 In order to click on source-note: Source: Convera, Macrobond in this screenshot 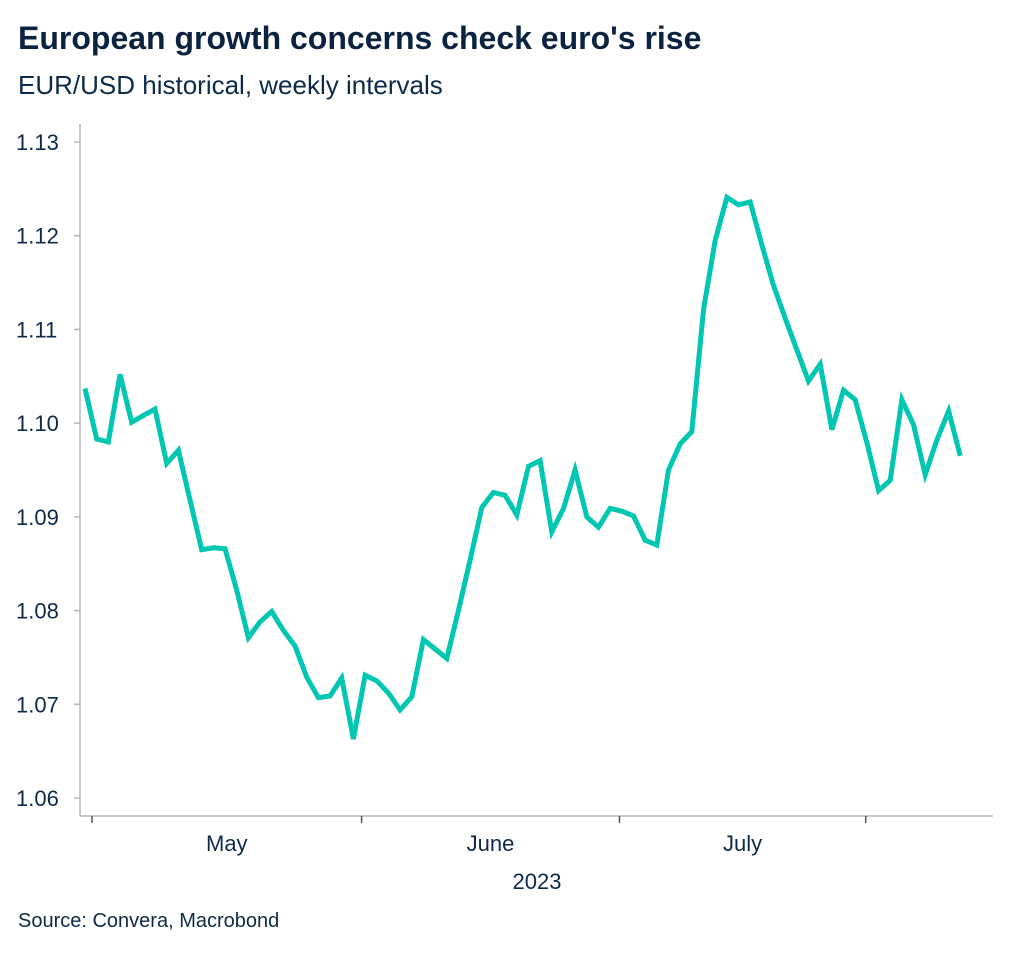, I will do `click(149, 921)`.